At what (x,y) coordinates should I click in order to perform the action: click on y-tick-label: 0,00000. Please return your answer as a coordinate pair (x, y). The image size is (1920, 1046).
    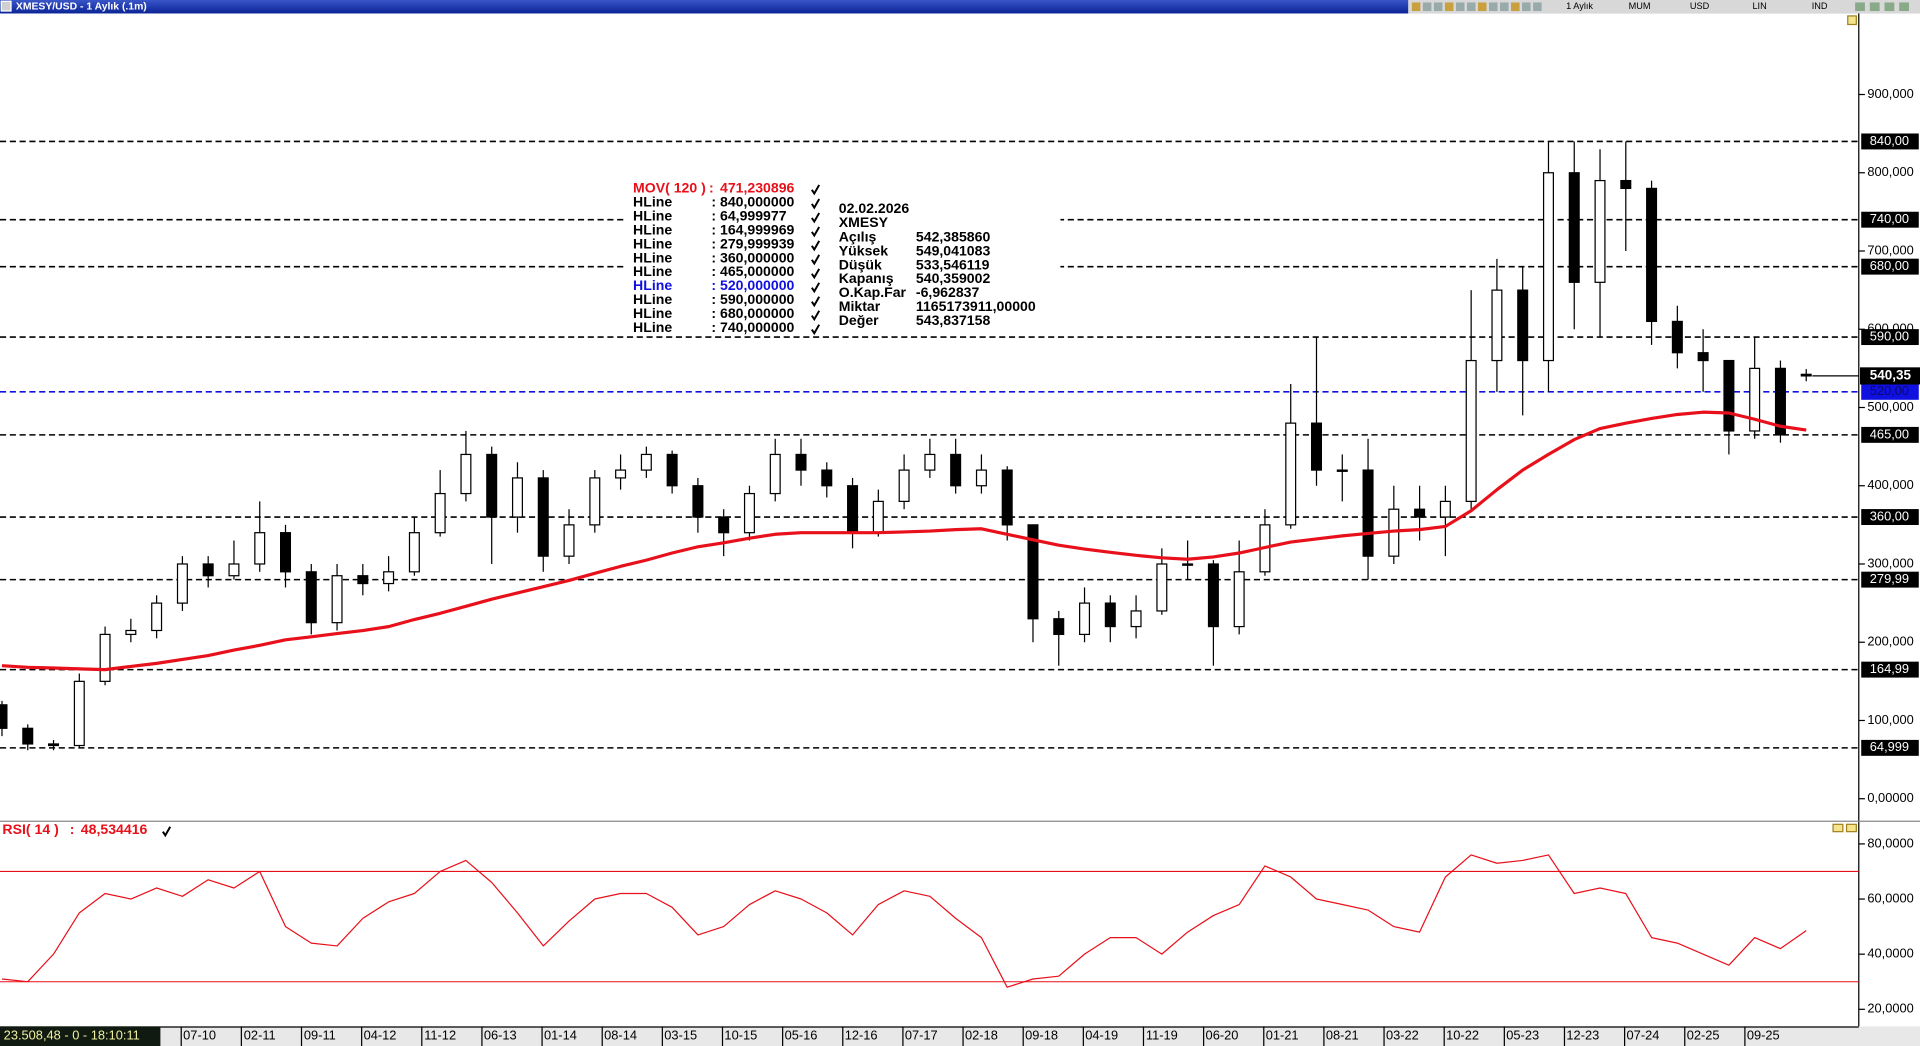
    Looking at the image, I should click on (1890, 797).